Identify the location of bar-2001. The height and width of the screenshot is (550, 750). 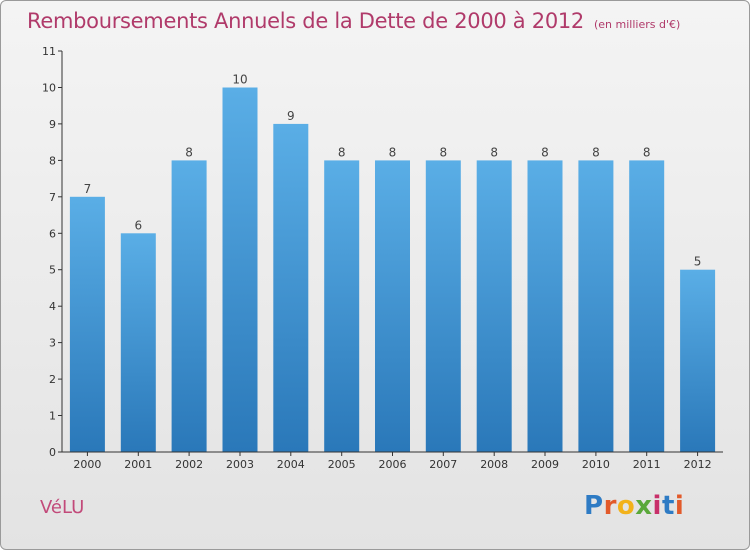
(138, 342).